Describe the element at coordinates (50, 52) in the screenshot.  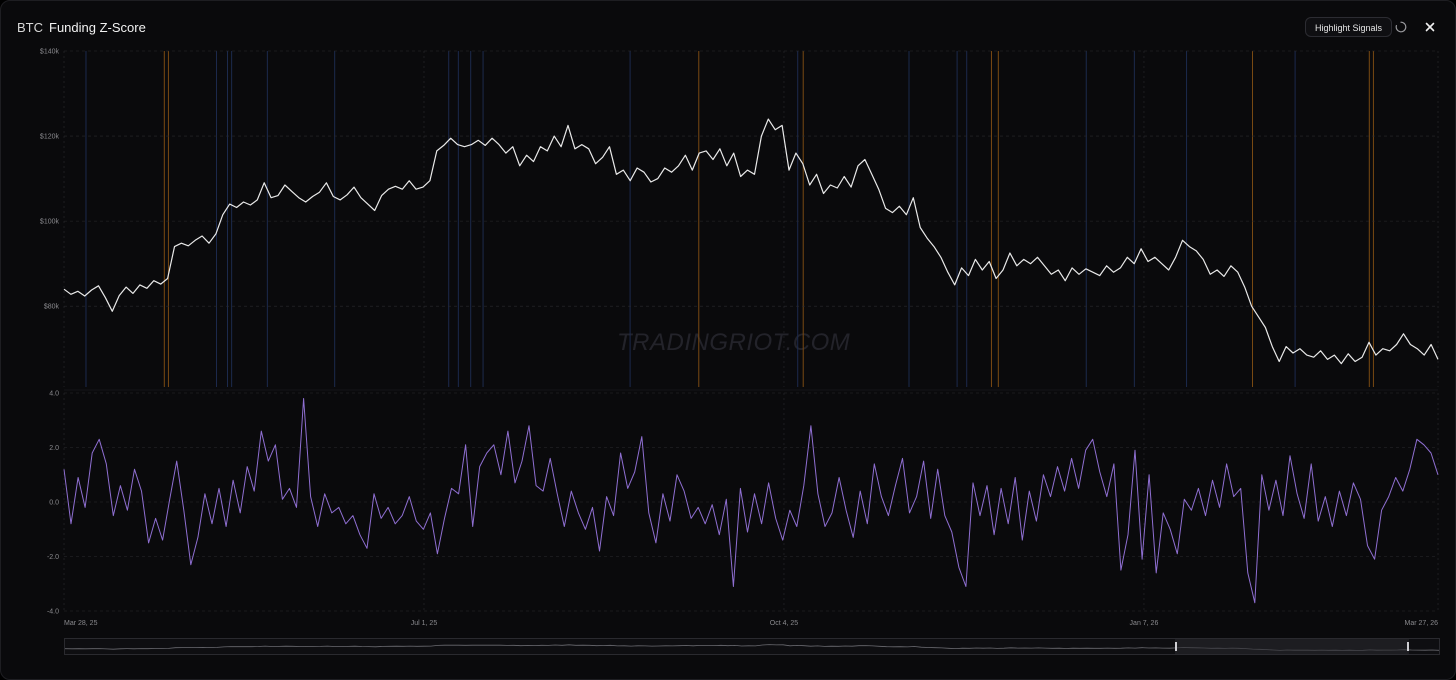
I see `y-tick-label: $140k` at that location.